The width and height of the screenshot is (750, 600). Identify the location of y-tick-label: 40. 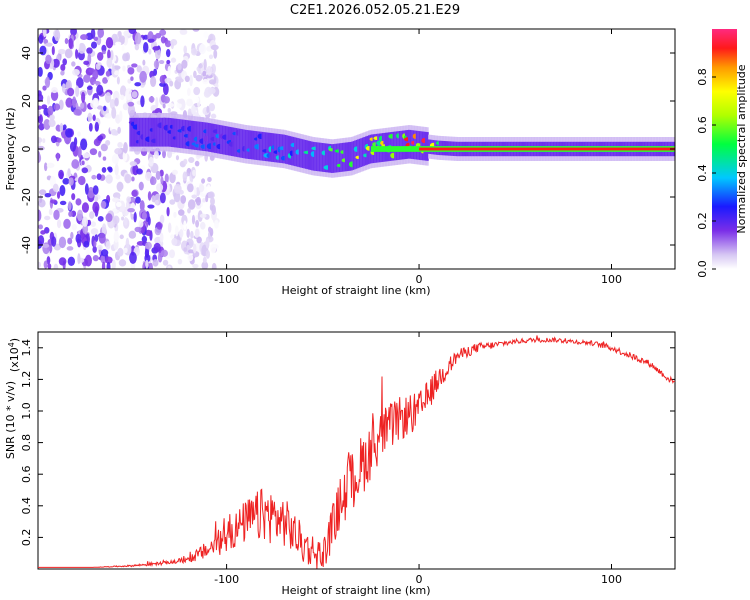
(26, 53).